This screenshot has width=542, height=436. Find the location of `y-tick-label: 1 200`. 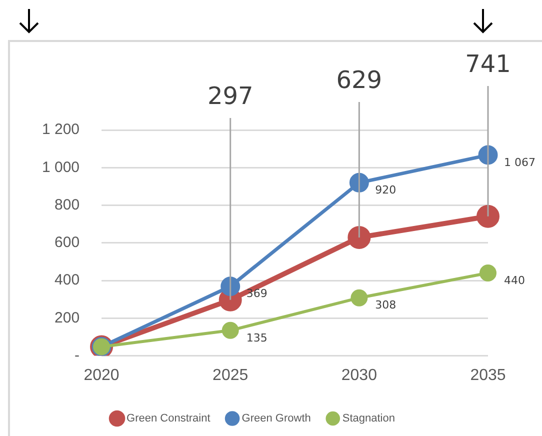

y-tick-label: 1 200 is located at coordinates (61, 129).